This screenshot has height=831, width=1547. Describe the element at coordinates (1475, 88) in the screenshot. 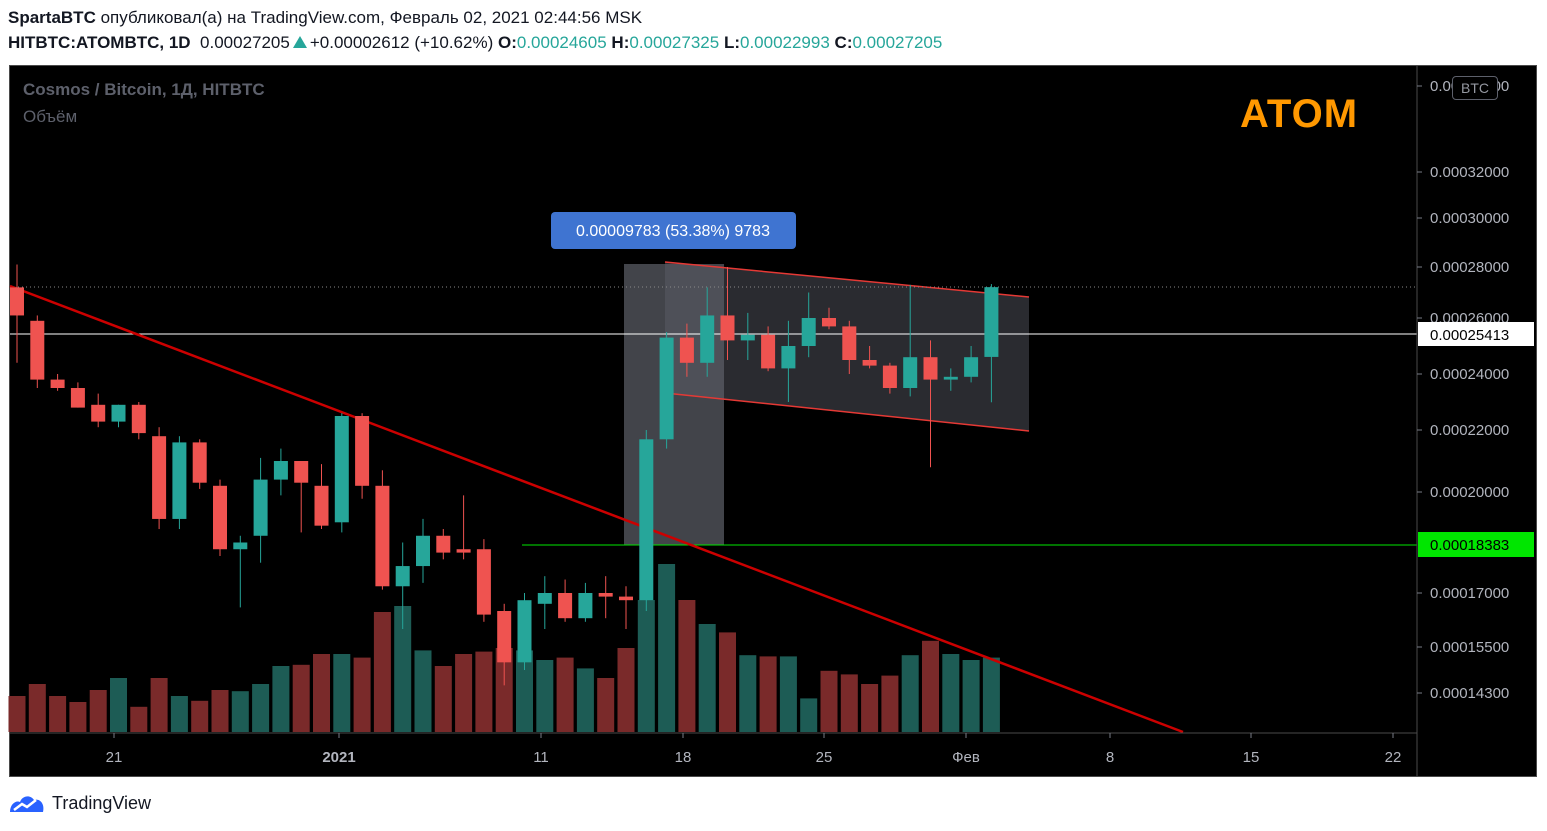

I see `currency-badge: BTC` at that location.